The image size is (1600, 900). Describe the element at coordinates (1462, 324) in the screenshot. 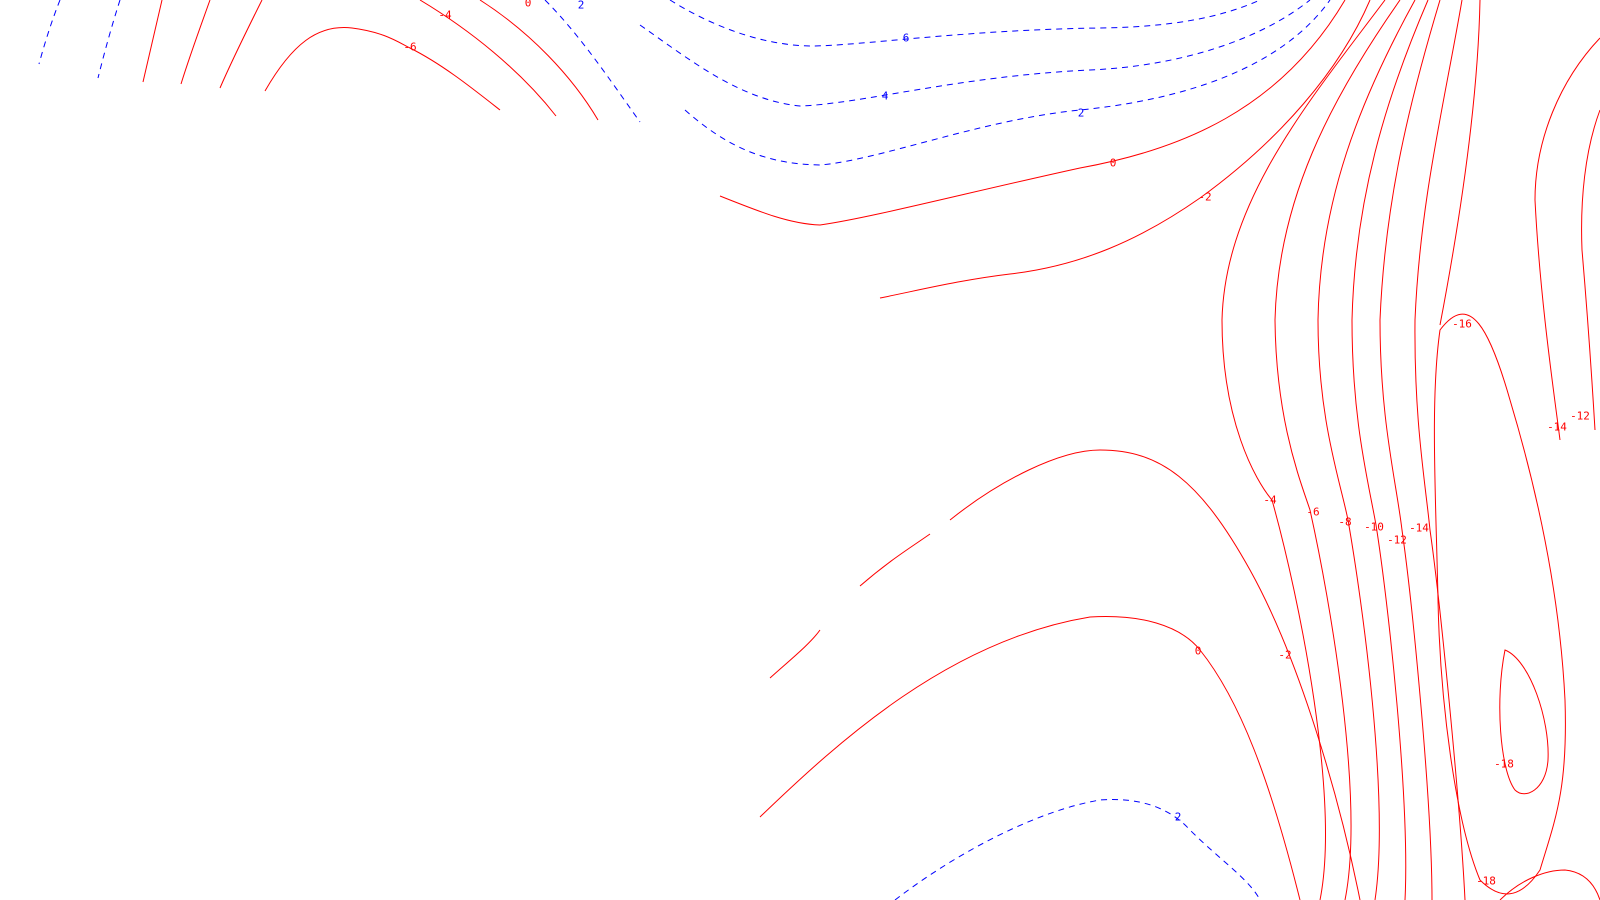

I see `contour-label: -16` at that location.